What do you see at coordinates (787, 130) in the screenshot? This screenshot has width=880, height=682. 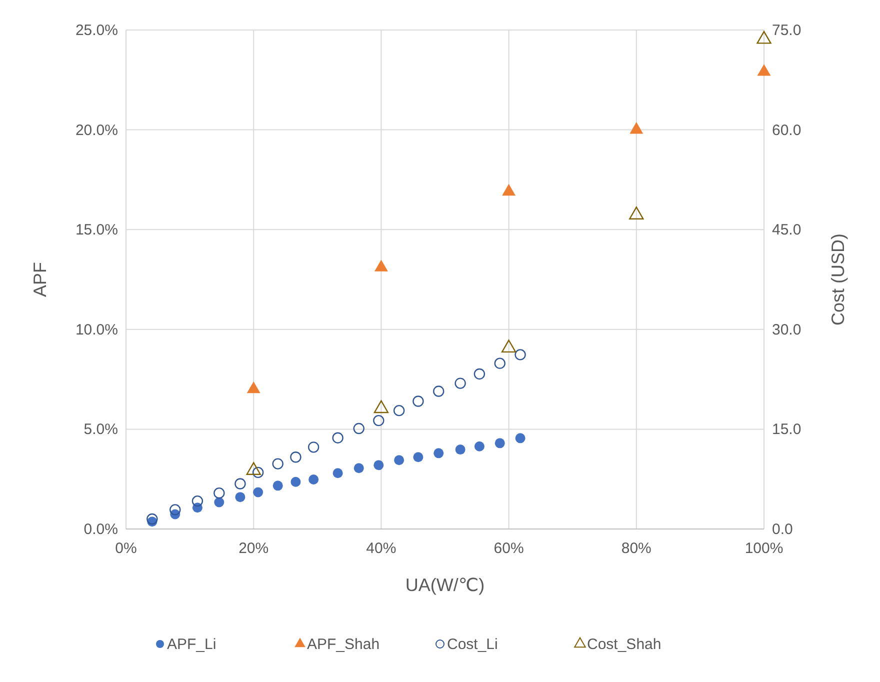 I see `y2-tick-label: 60.0` at bounding box center [787, 130].